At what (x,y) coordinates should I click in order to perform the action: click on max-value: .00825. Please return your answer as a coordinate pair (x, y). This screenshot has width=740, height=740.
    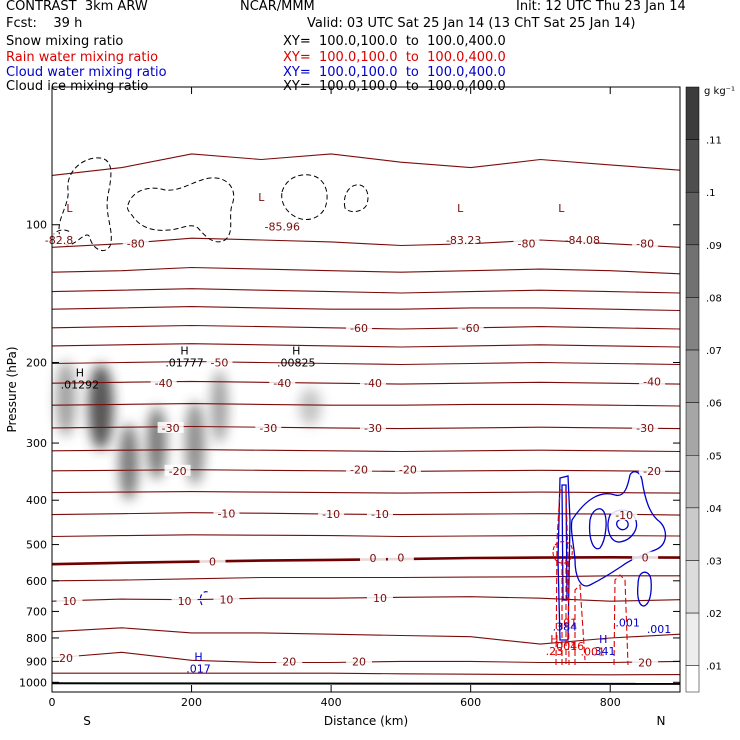
    Looking at the image, I should click on (296, 362).